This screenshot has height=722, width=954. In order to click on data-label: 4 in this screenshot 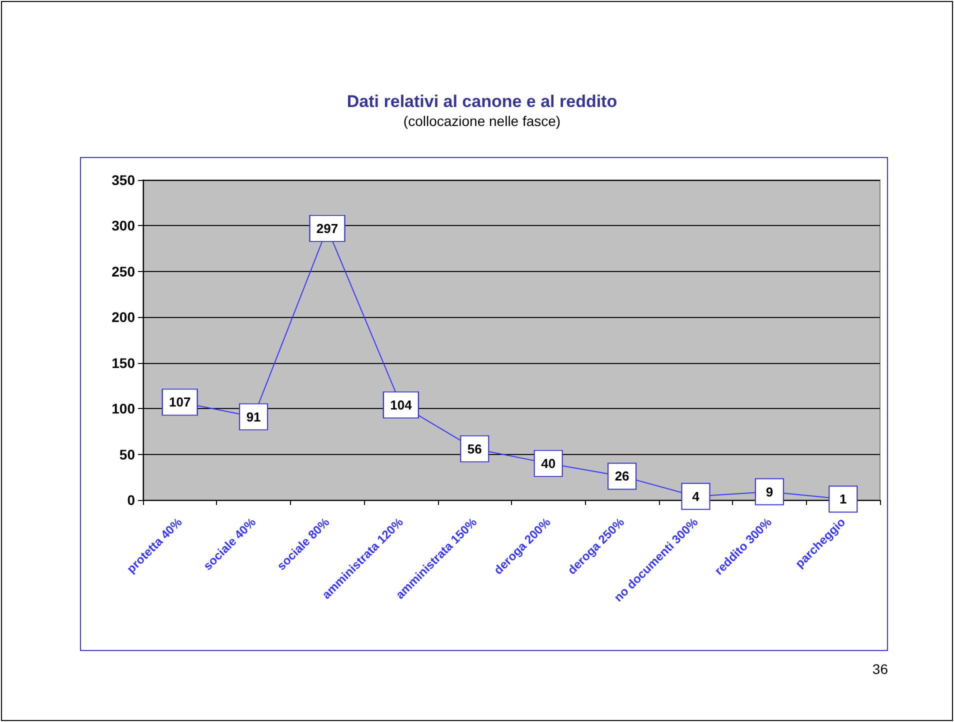, I will do `click(696, 496)`.